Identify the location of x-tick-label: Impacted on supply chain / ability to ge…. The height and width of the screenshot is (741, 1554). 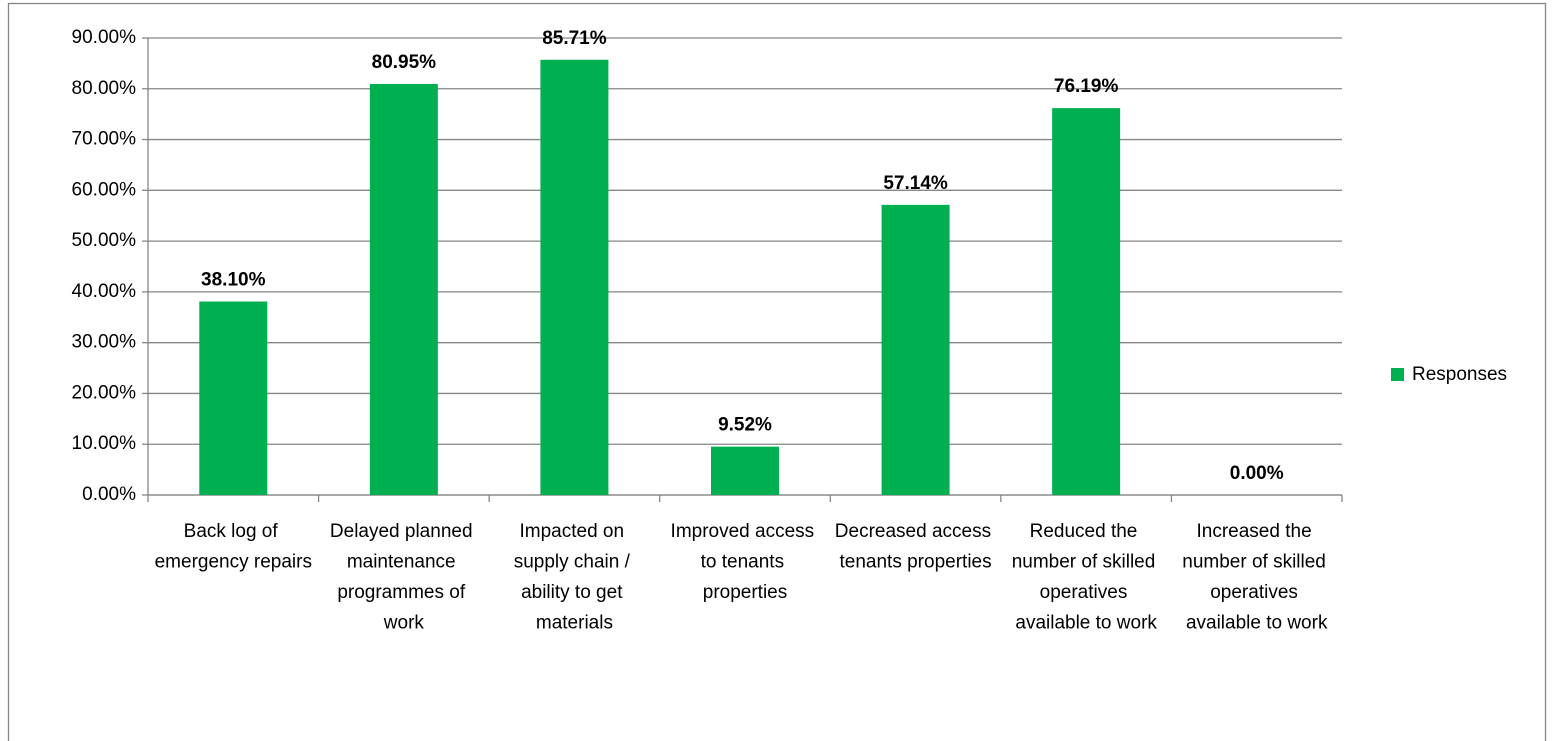
(574, 577).